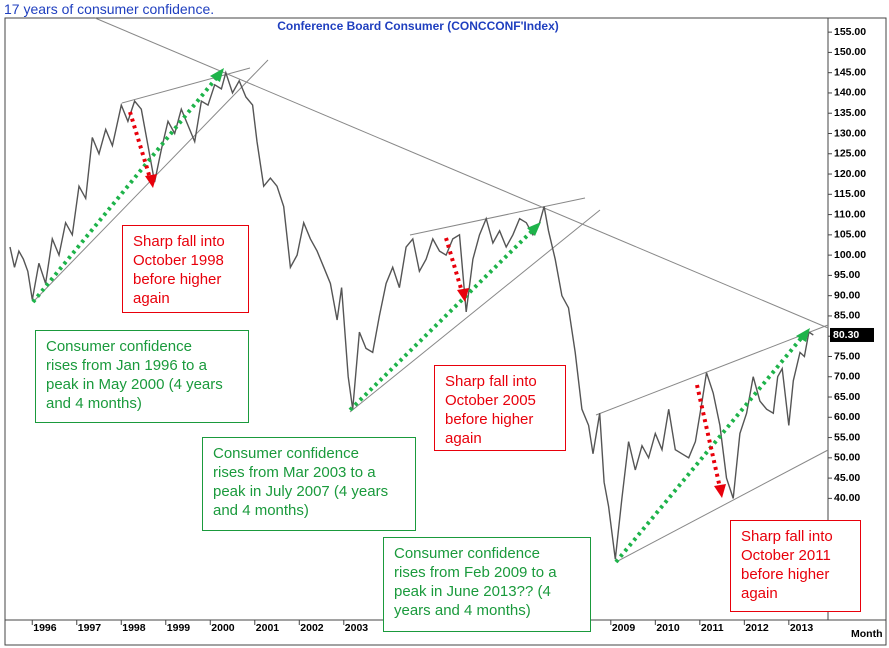 This screenshot has width=889, height=648. Describe the element at coordinates (757, 628) in the screenshot. I see `x-tick-label: 2012` at that location.